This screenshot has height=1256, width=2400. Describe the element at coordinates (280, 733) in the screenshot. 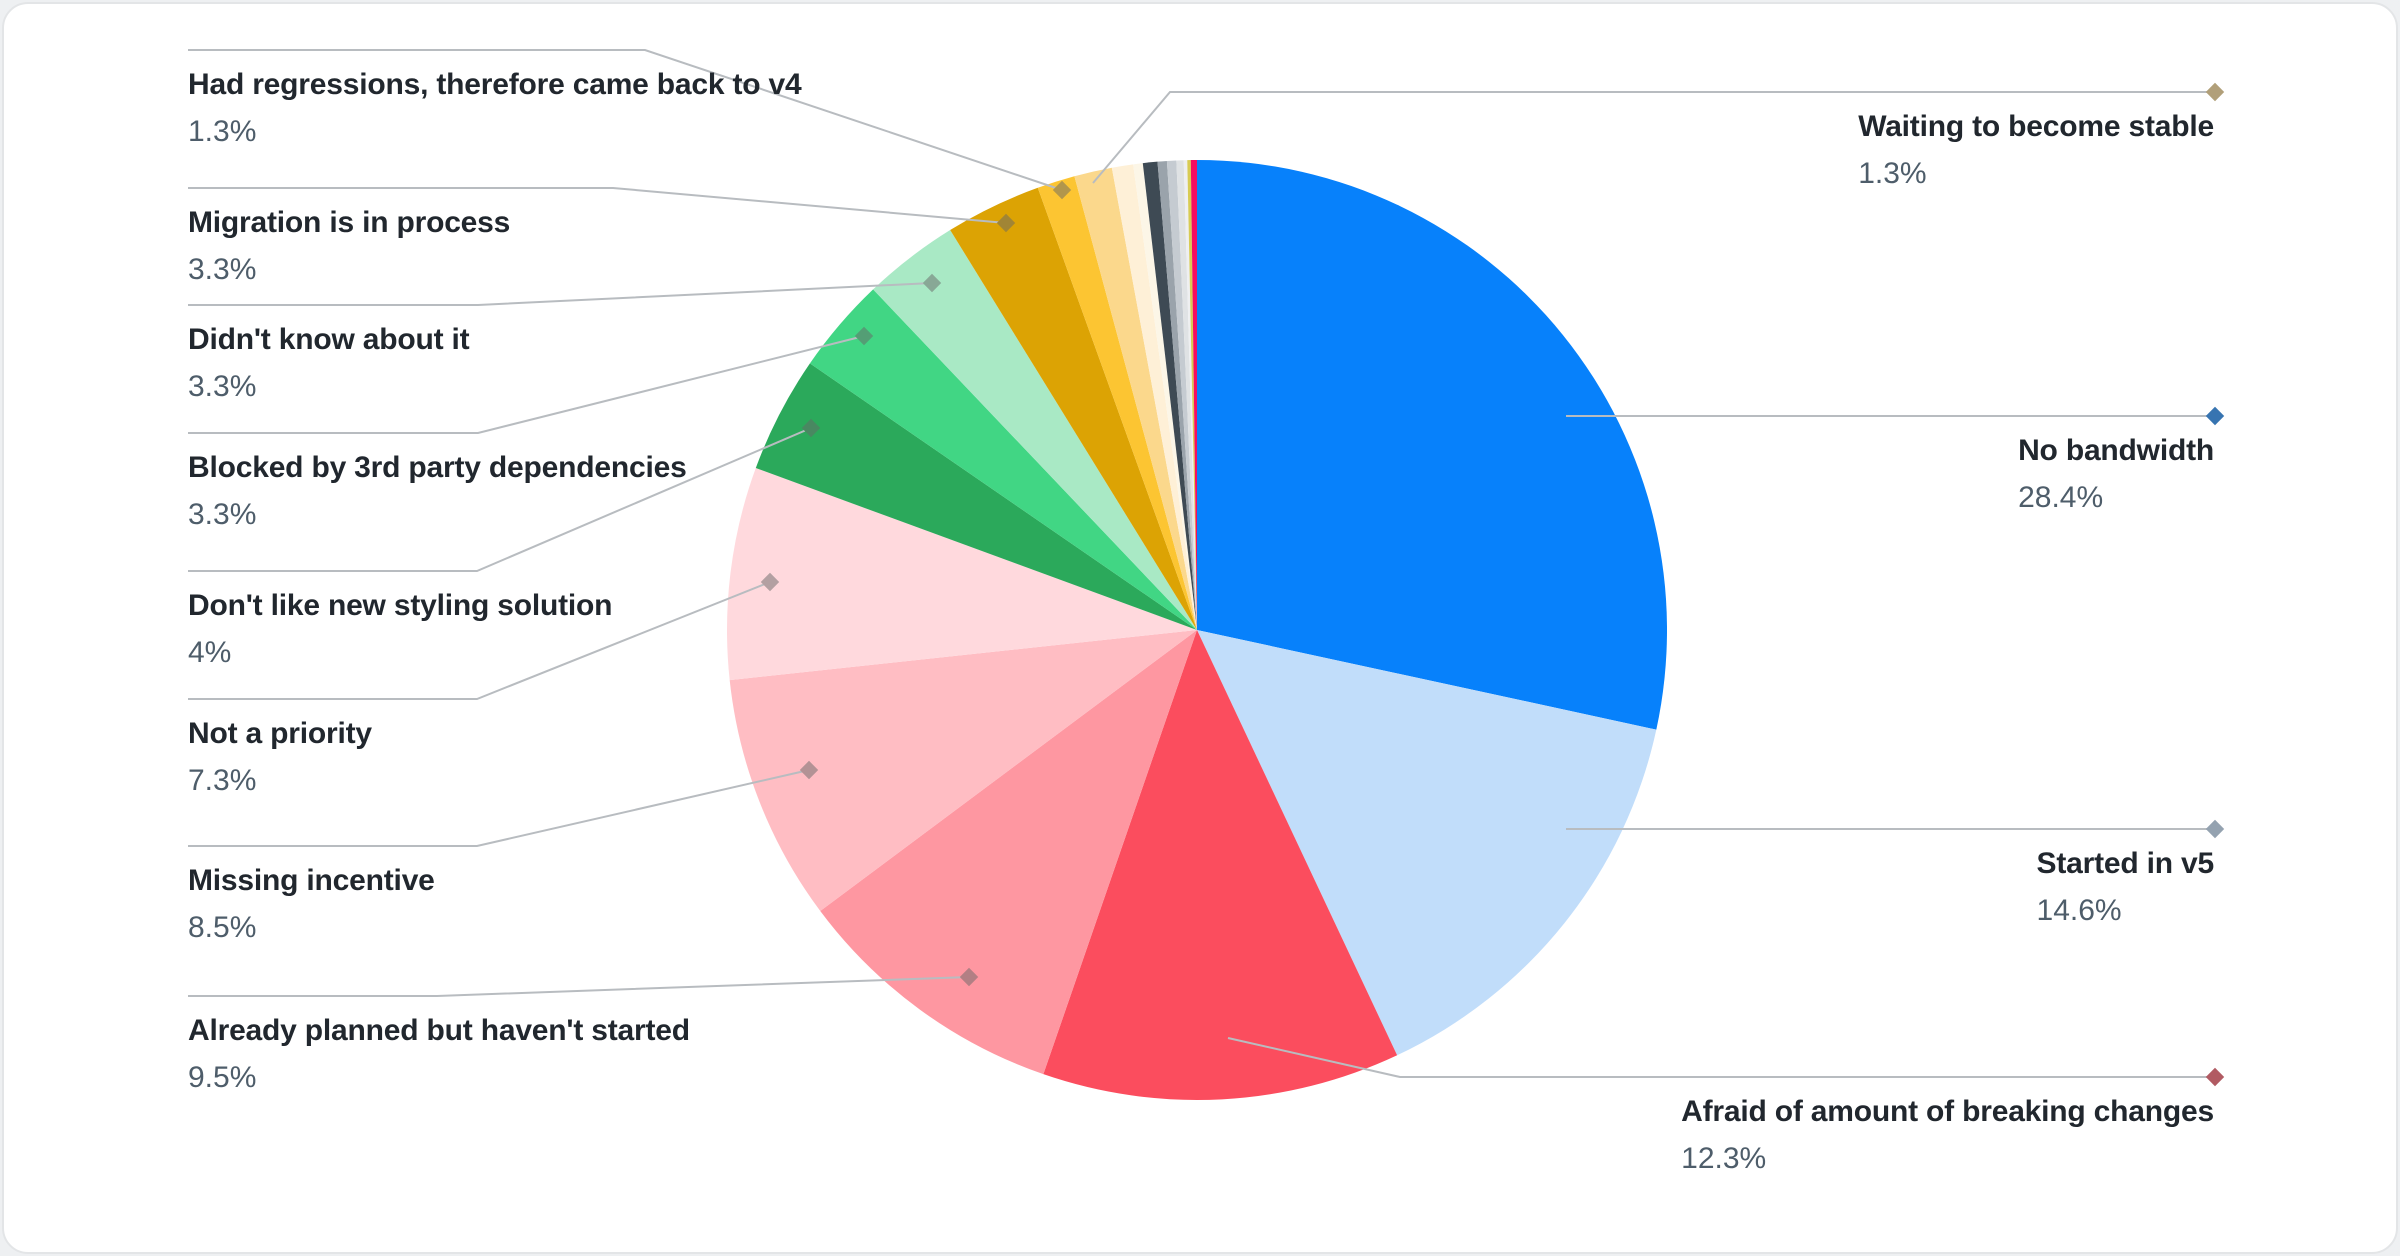

I see `slice-label: Not a priority` at that location.